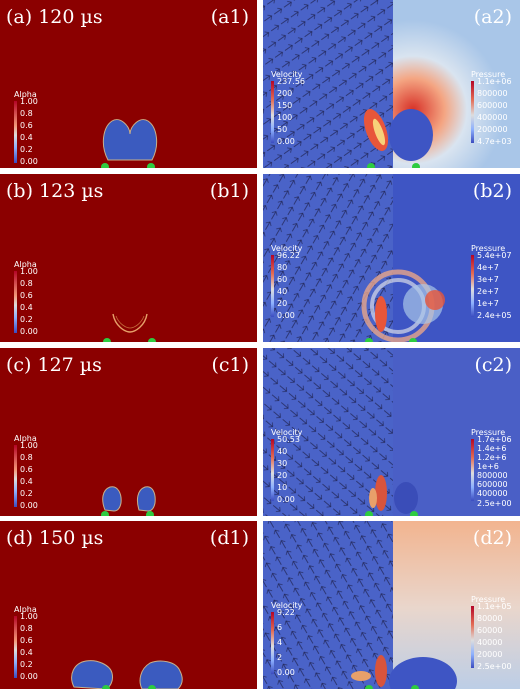 This screenshot has height=695, width=520. Describe the element at coordinates (129, 499) in the screenshot. I see `bubble-shape-c1` at that location.